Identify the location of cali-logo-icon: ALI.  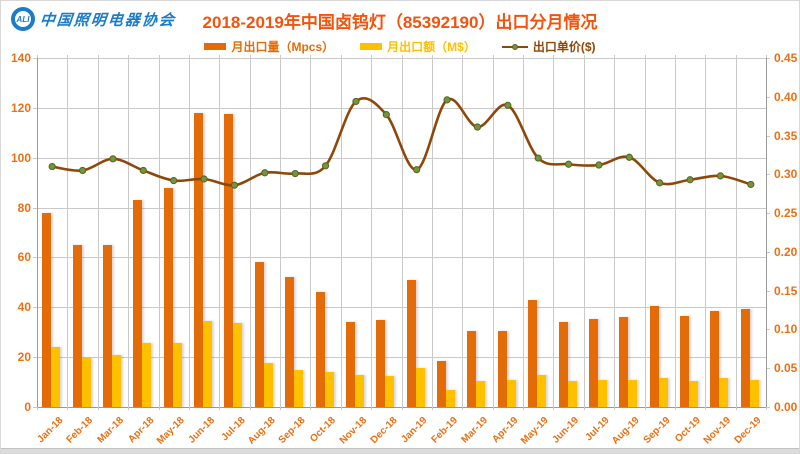
(23, 19).